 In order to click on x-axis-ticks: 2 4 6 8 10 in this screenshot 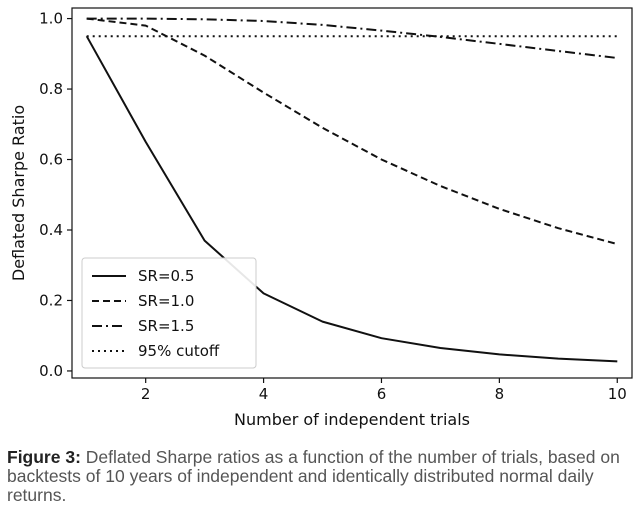, I will do `click(384, 390)`.